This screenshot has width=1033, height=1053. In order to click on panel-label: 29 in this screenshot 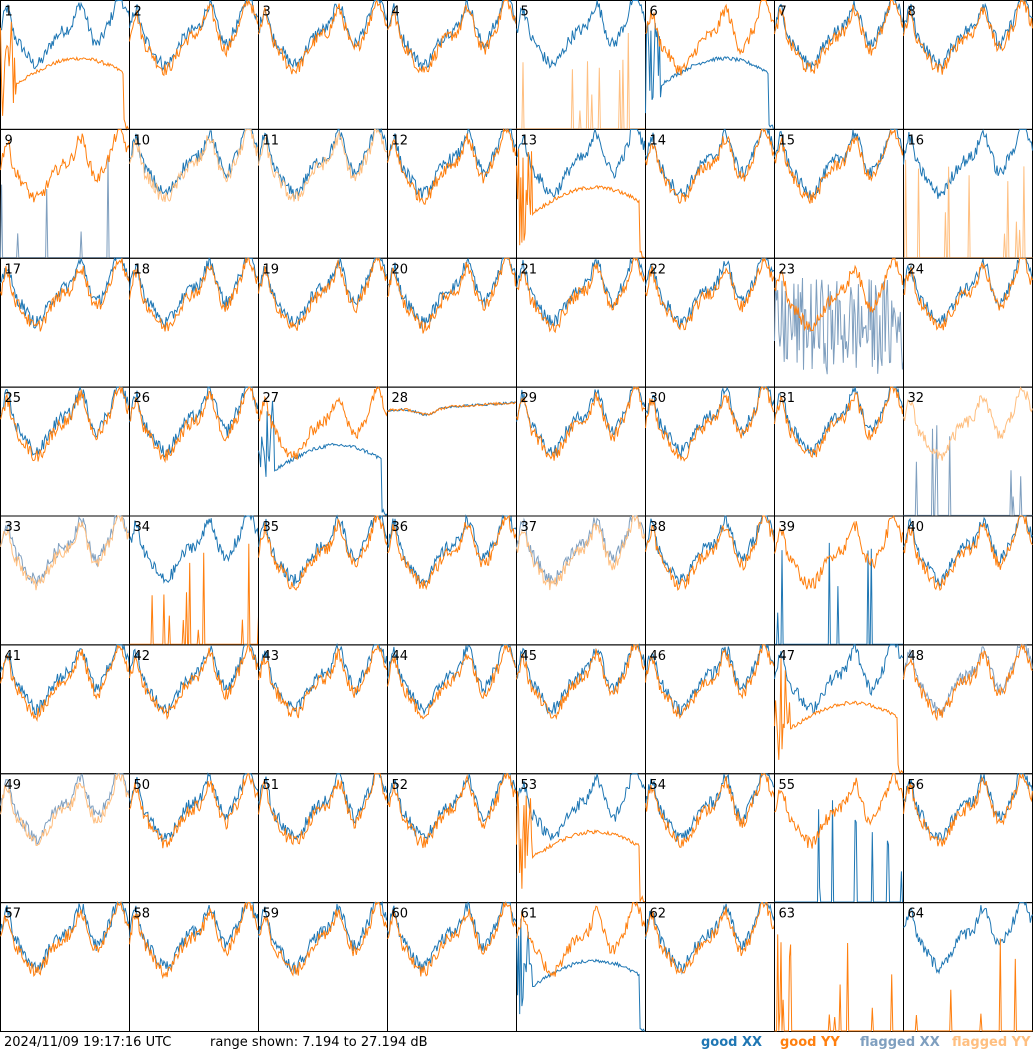, I will do `click(529, 398)`.